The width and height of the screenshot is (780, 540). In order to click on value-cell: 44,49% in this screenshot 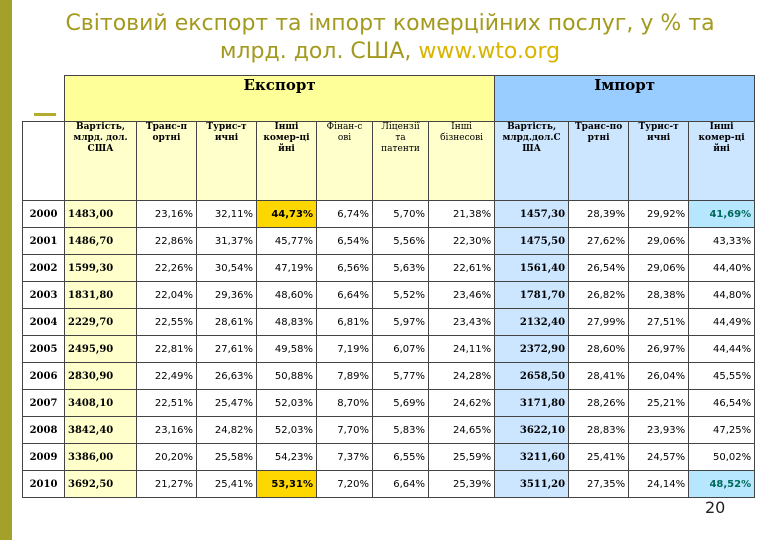, I will do `click(722, 322)`.